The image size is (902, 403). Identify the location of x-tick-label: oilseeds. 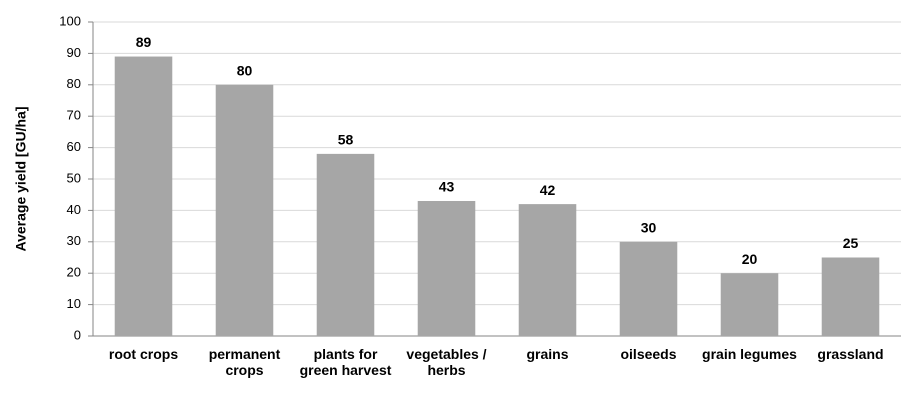
(648, 354).